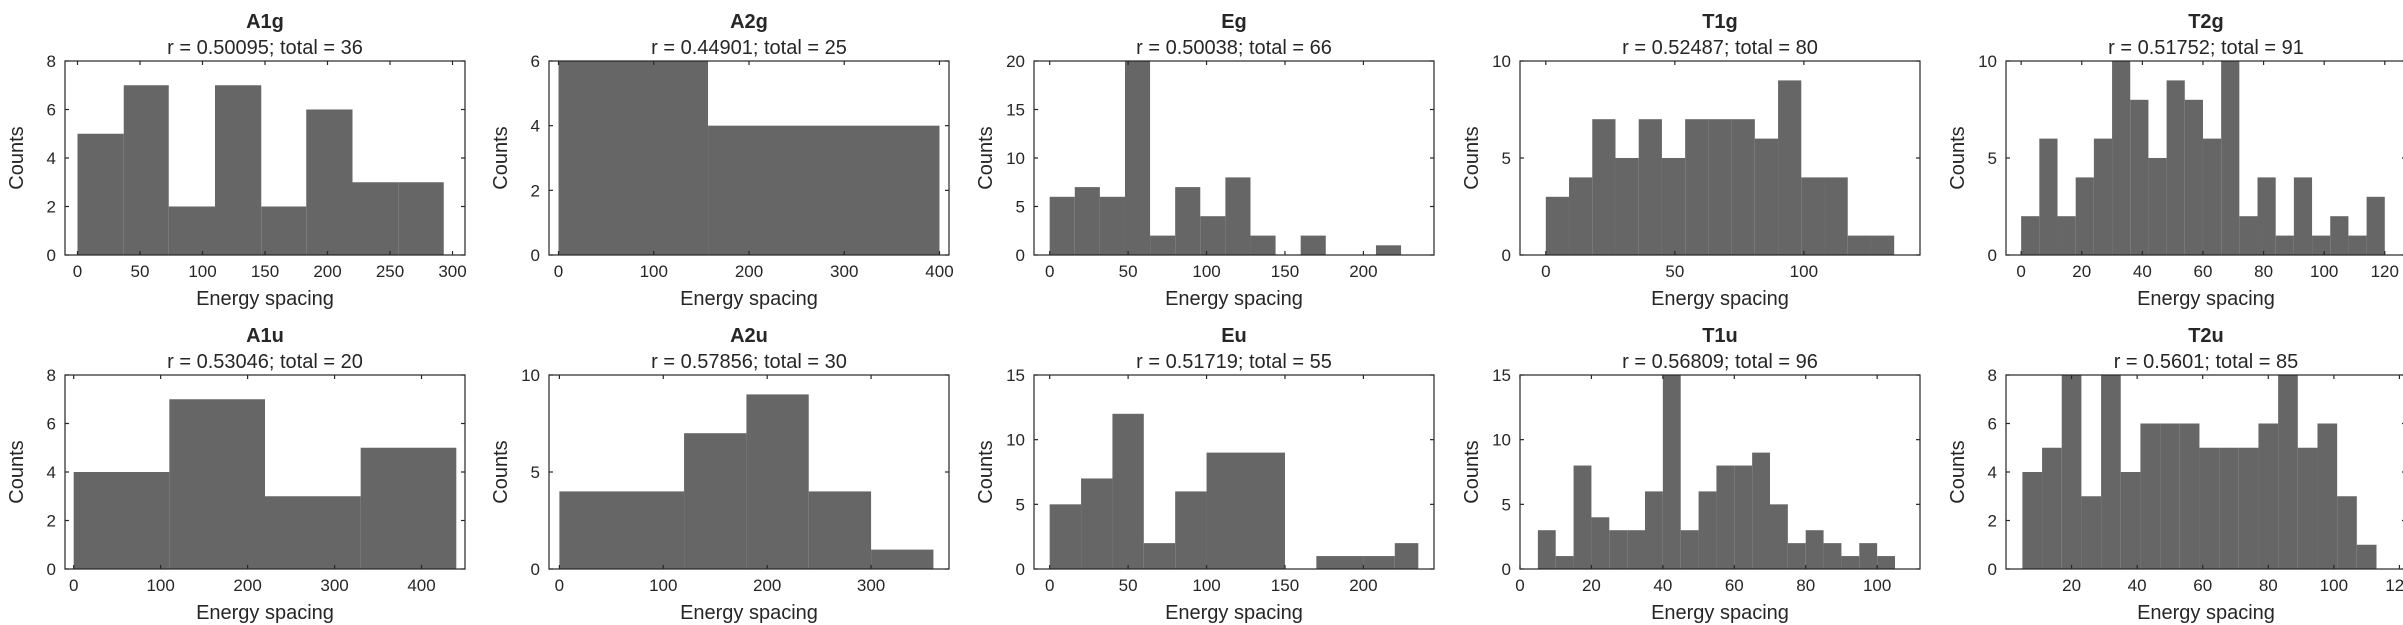 This screenshot has width=2403, height=625. Describe the element at coordinates (1234, 362) in the screenshot. I see `panel-subtitle: r = 0.51719; total = 55` at that location.